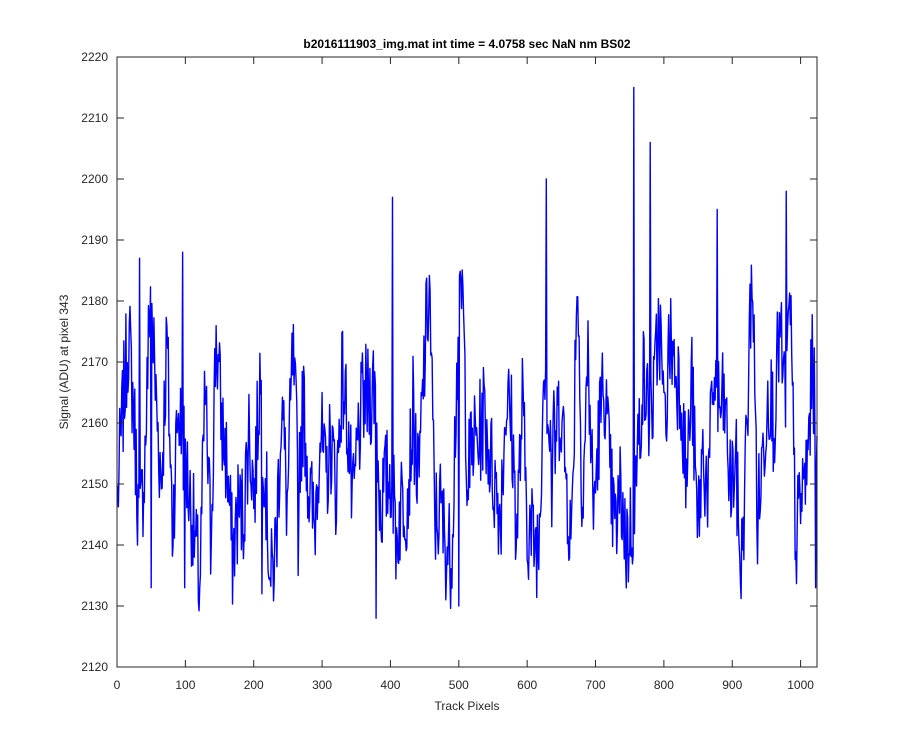  What do you see at coordinates (185, 685) in the screenshot?
I see `x-tick-label: 100` at bounding box center [185, 685].